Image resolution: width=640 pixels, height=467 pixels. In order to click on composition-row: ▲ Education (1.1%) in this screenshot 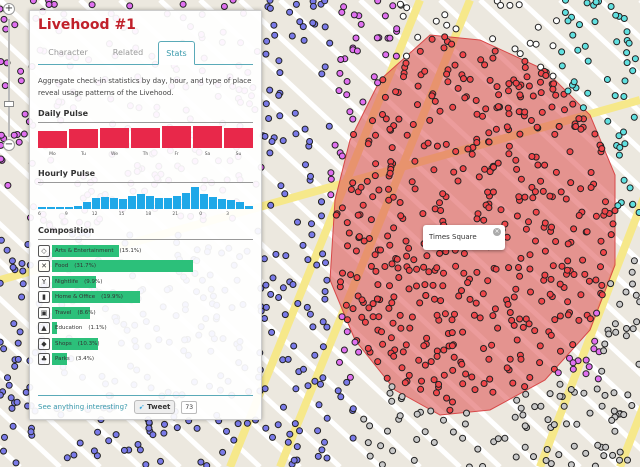, I will do `click(145, 329)`.